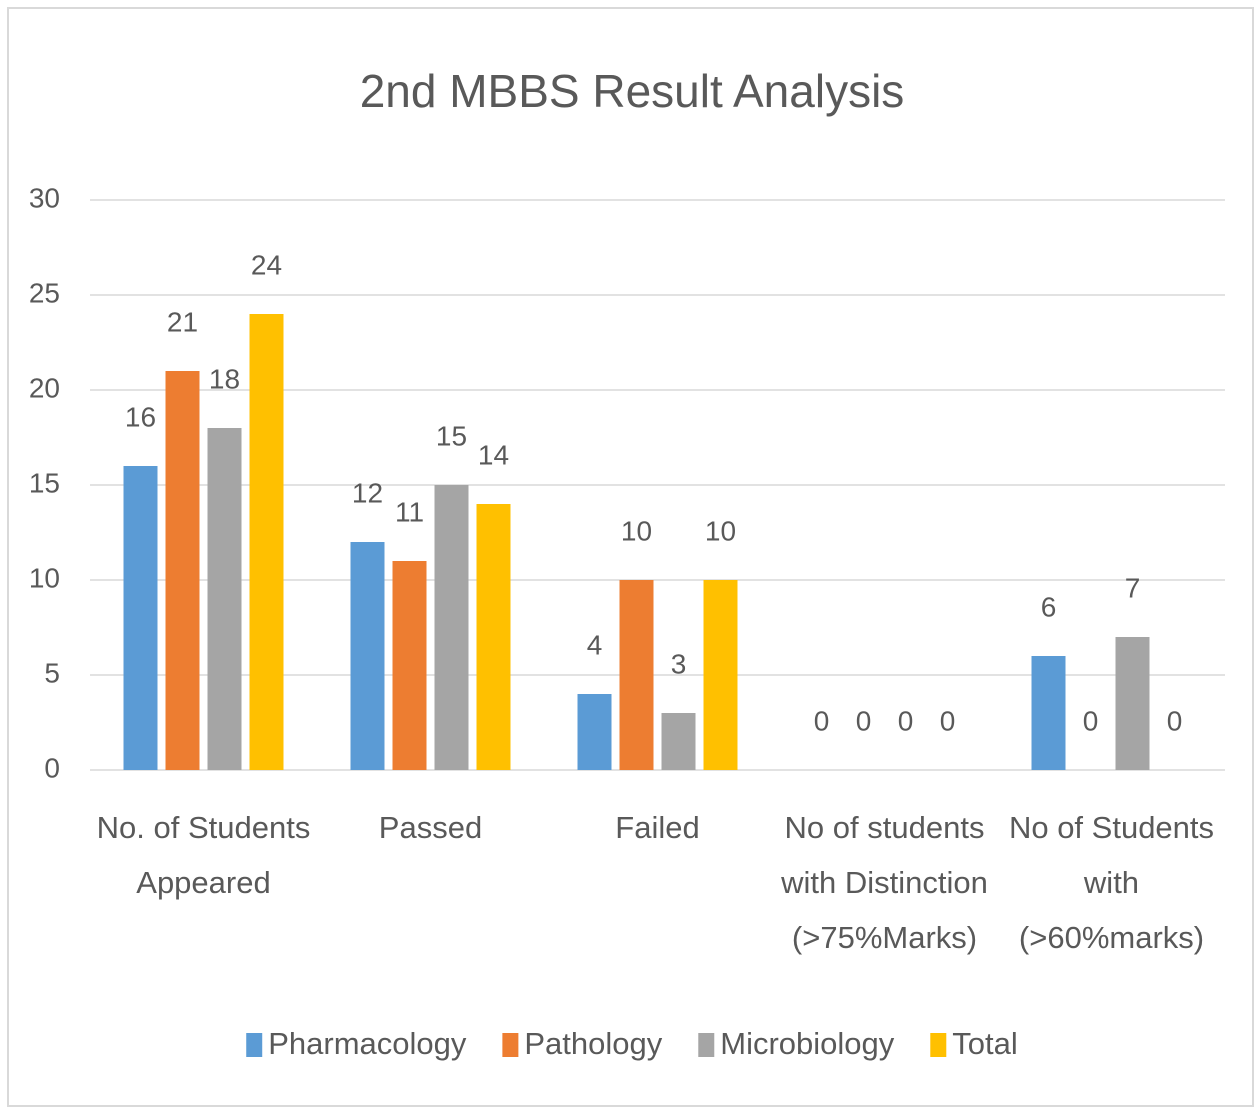  Describe the element at coordinates (182, 321) in the screenshot. I see `data-label: 21` at that location.